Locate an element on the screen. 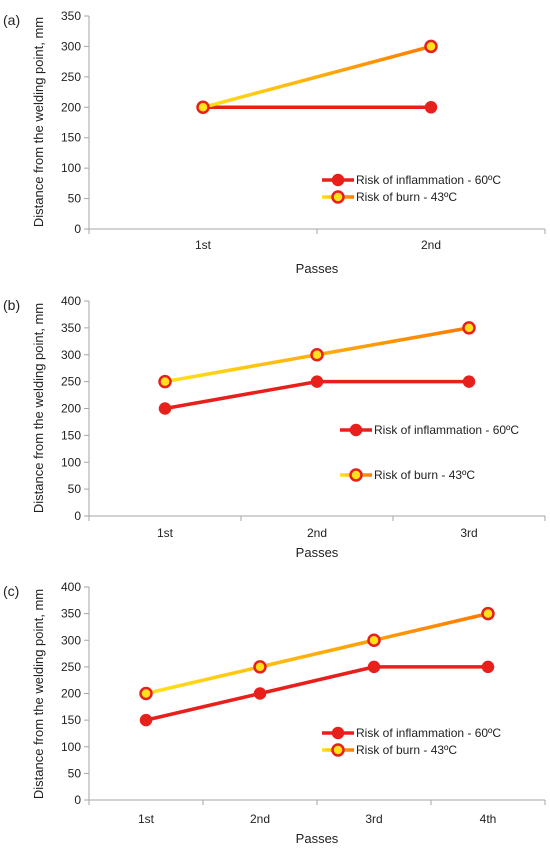  panel-label: (b) is located at coordinates (11, 305).